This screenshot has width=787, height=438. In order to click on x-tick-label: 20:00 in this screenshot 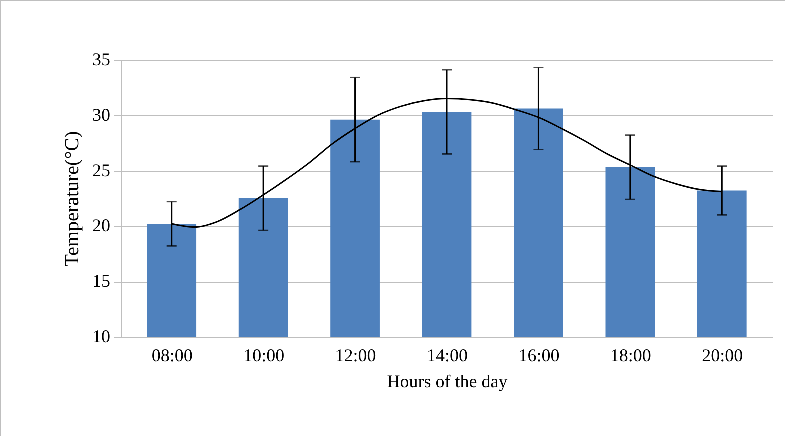, I will do `click(723, 356)`.